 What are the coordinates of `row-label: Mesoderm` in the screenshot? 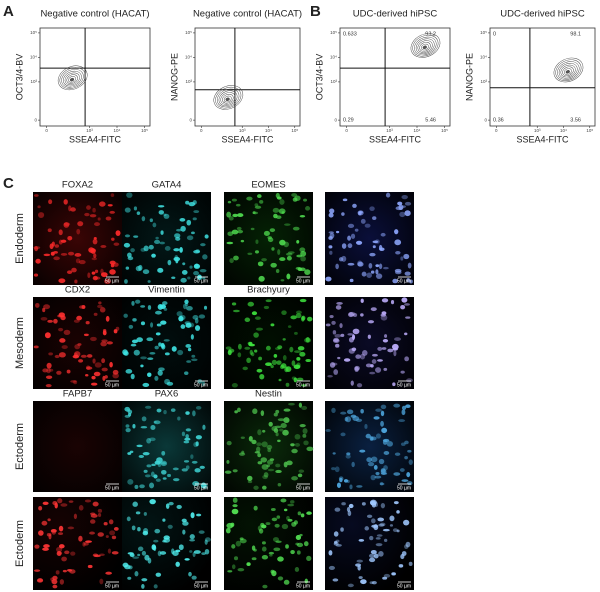 It's located at (20, 343).